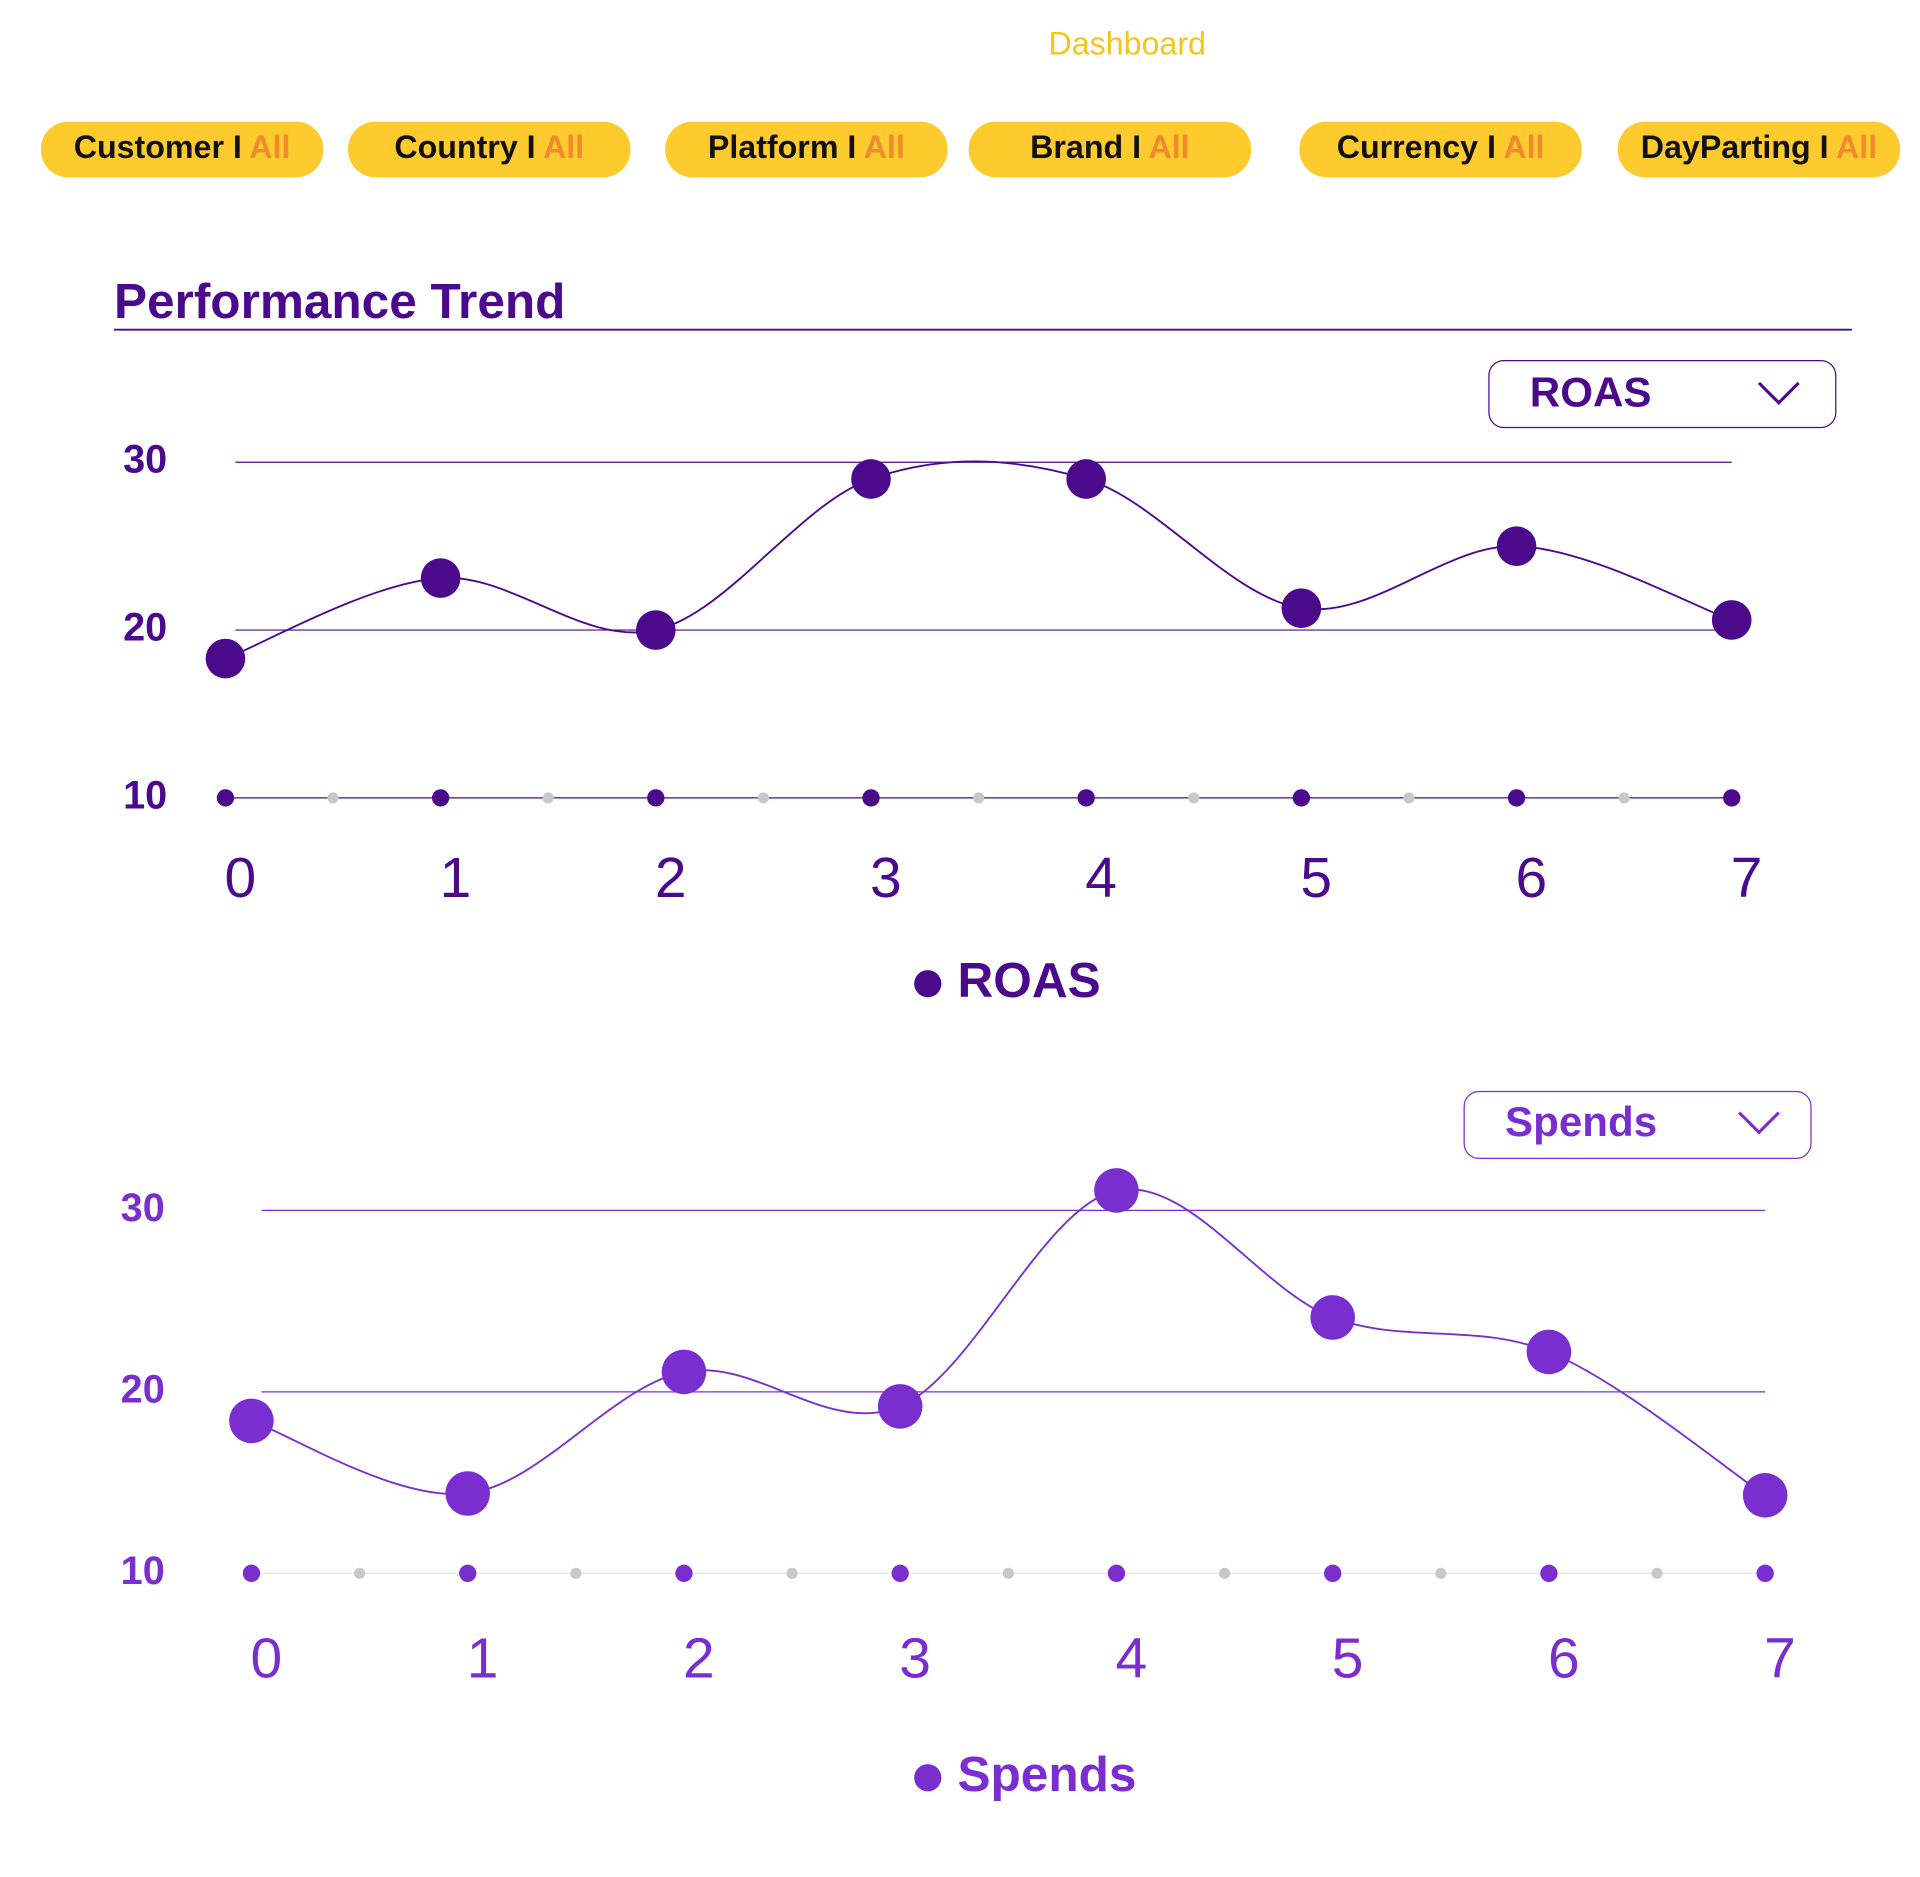 Image resolution: width=1920 pixels, height=1877 pixels. Describe the element at coordinates (928, 1778) in the screenshot. I see `legend-swatch` at that location.